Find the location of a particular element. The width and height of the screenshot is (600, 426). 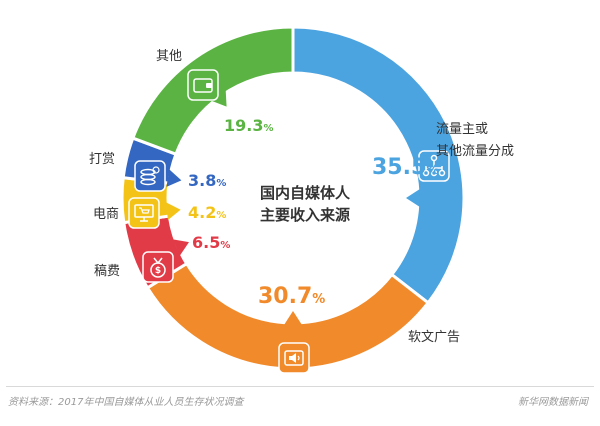

cart-screen-icon is located at coordinates (144, 213).